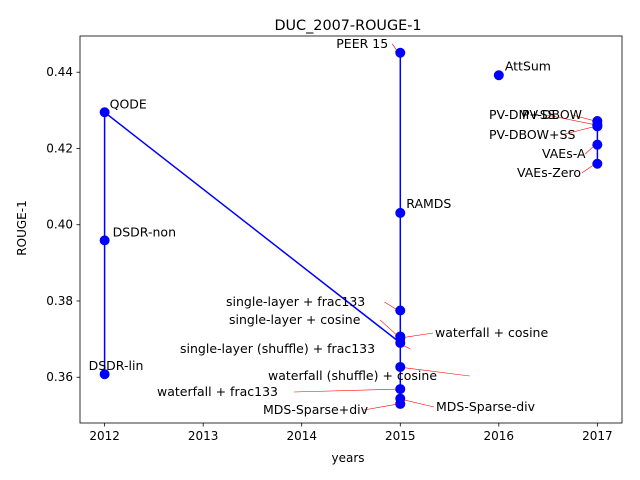  Describe the element at coordinates (597, 436) in the screenshot. I see `x-tick-label: 2017` at that location.